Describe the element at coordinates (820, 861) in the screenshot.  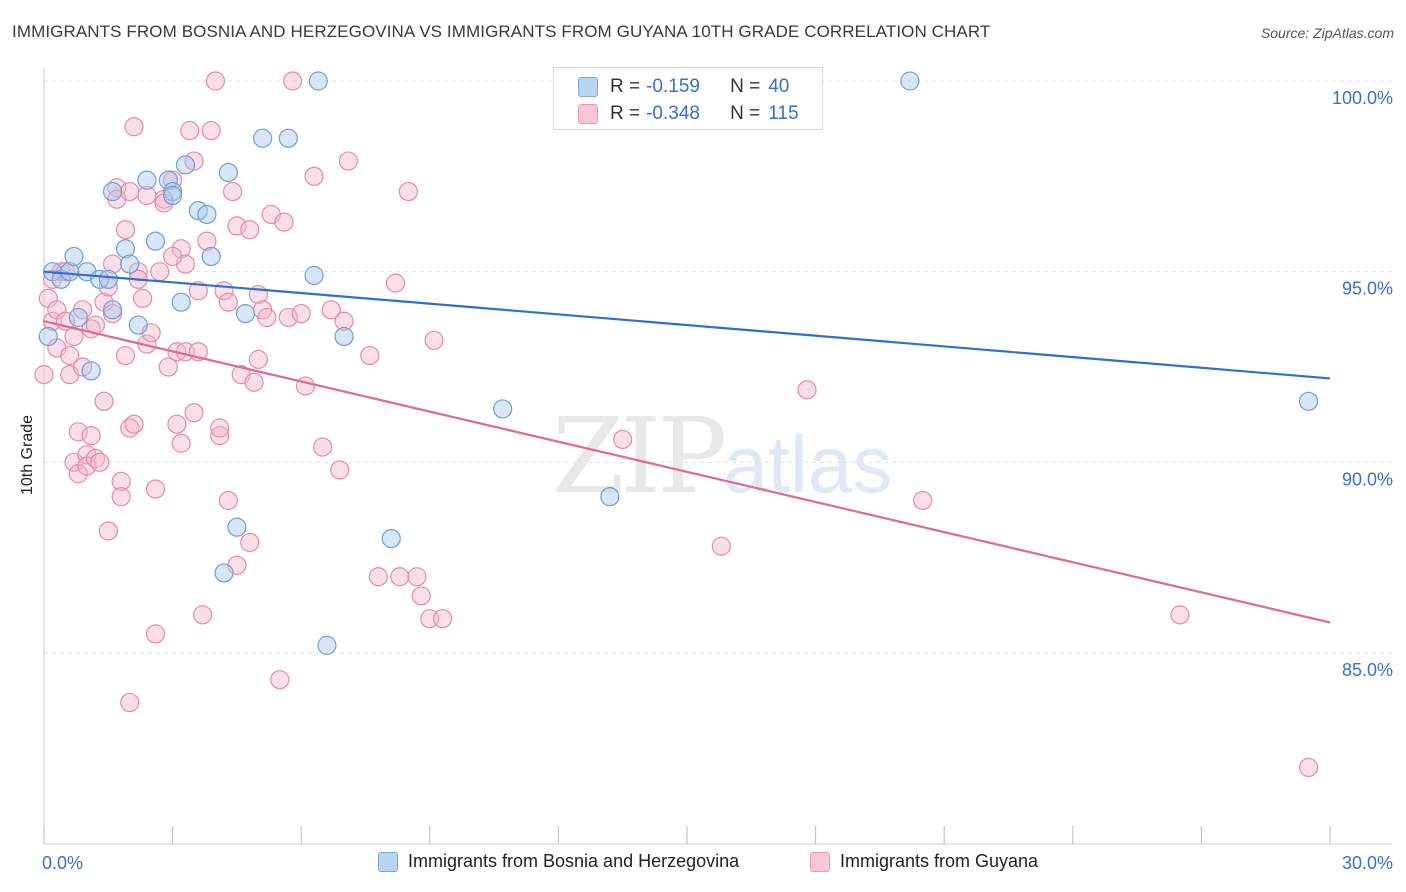
I see `guyana-legend-swatch` at that location.